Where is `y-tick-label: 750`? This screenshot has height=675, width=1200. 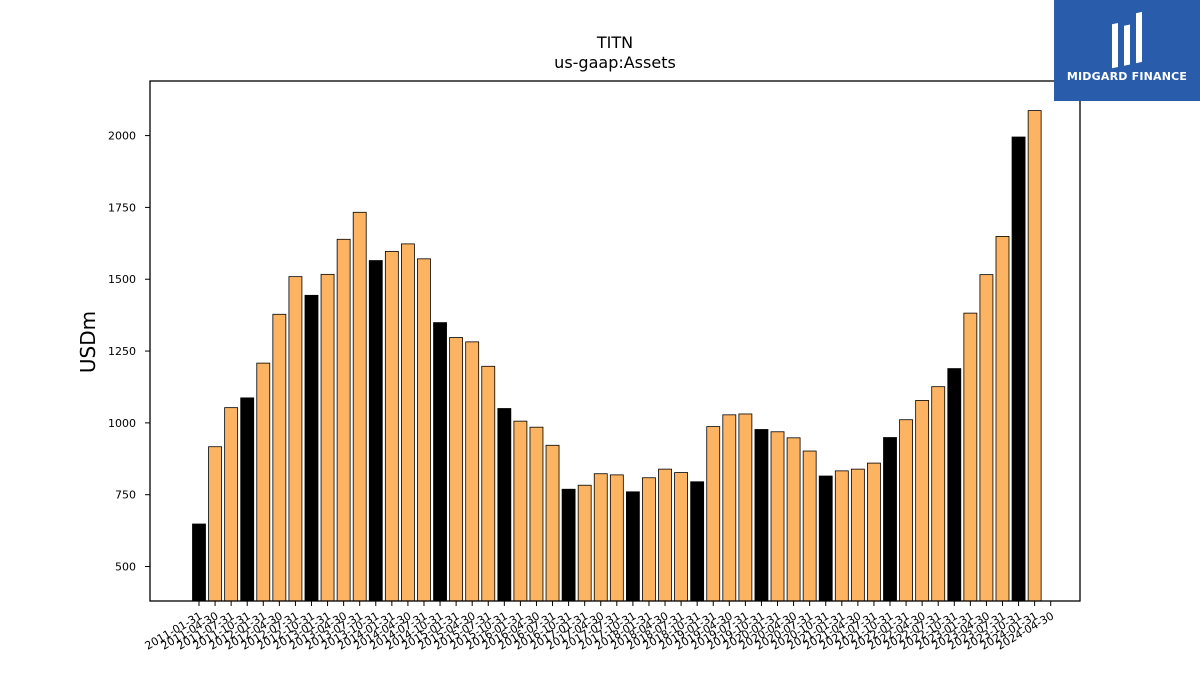 y-tick-label: 750 is located at coordinates (125, 495).